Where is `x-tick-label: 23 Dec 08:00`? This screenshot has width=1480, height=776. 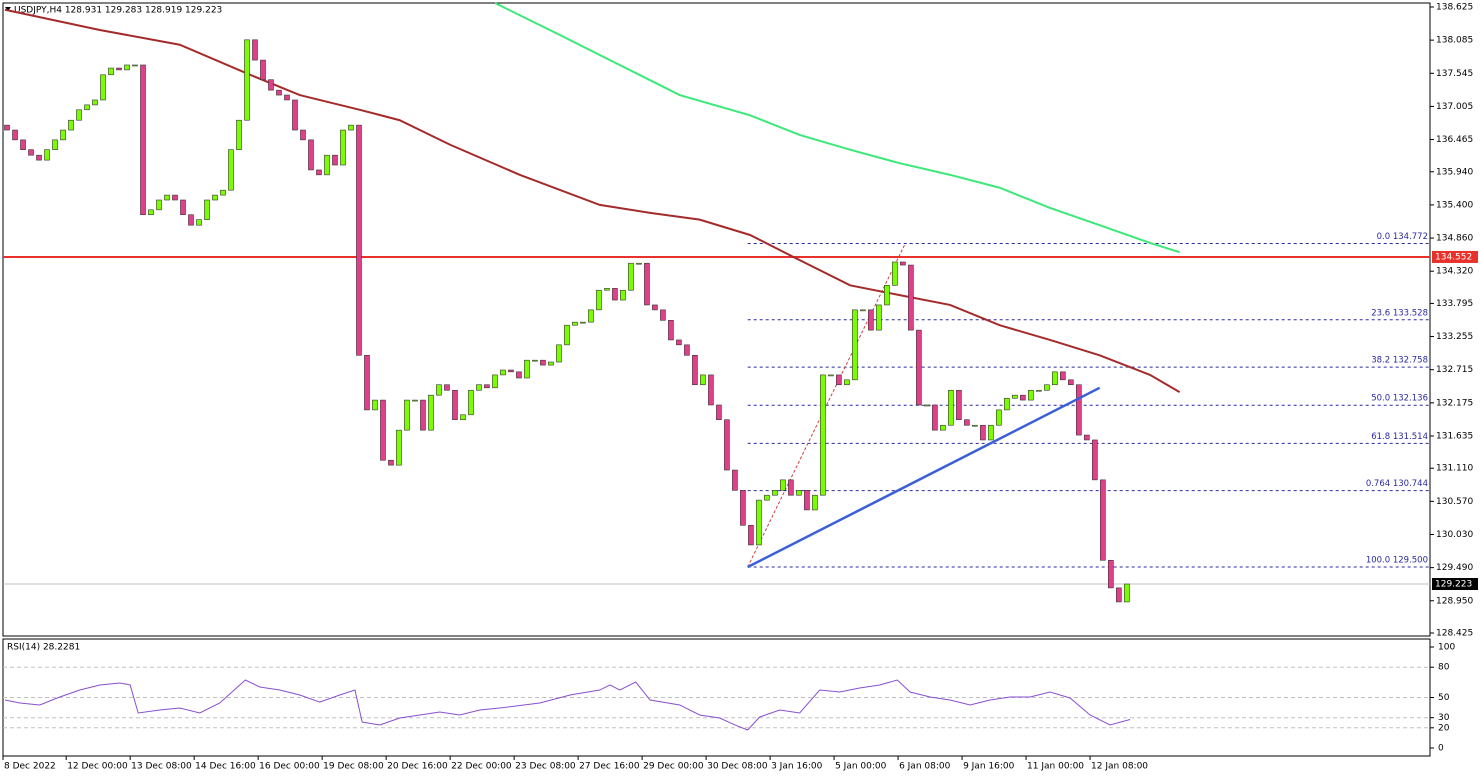
x-tick-label: 23 Dec 08:00 is located at coordinates (545, 767).